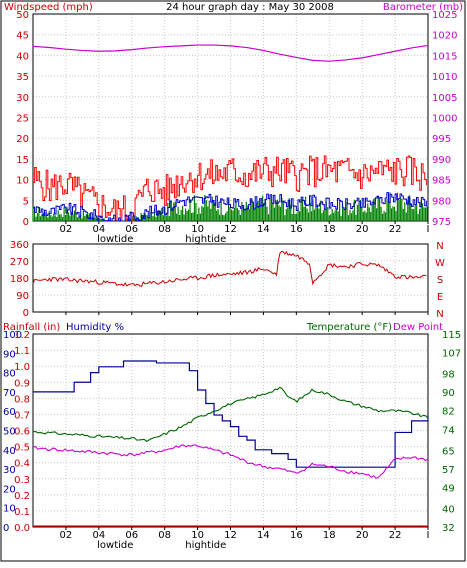 The width and height of the screenshot is (467, 568). What do you see at coordinates (22, 415) in the screenshot?
I see `tick-label-rainfall: 0.7` at bounding box center [22, 415].